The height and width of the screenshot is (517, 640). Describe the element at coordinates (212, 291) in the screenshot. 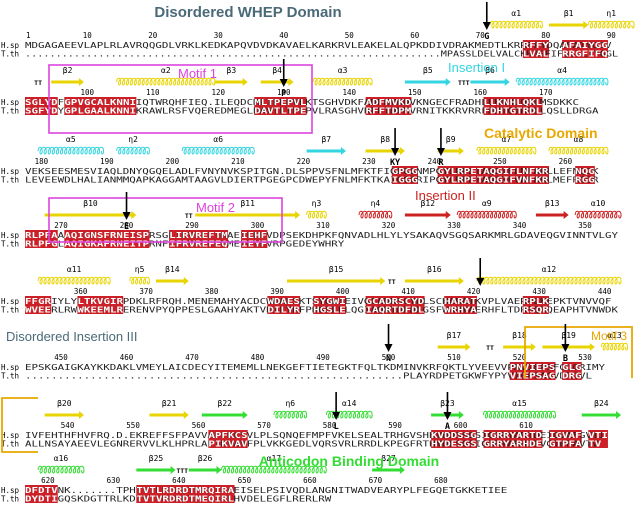

I see `residue-number: 380` at that location.